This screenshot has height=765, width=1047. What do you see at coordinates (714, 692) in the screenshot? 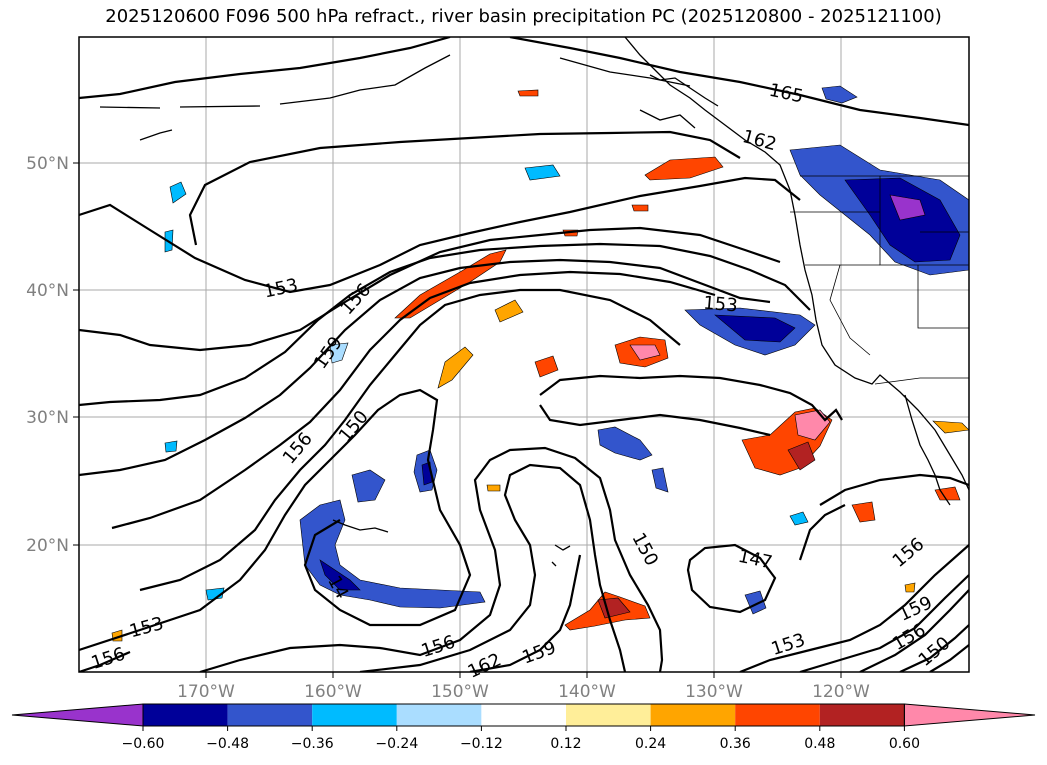
I see `lon-tick-label: 130°W` at bounding box center [714, 692].